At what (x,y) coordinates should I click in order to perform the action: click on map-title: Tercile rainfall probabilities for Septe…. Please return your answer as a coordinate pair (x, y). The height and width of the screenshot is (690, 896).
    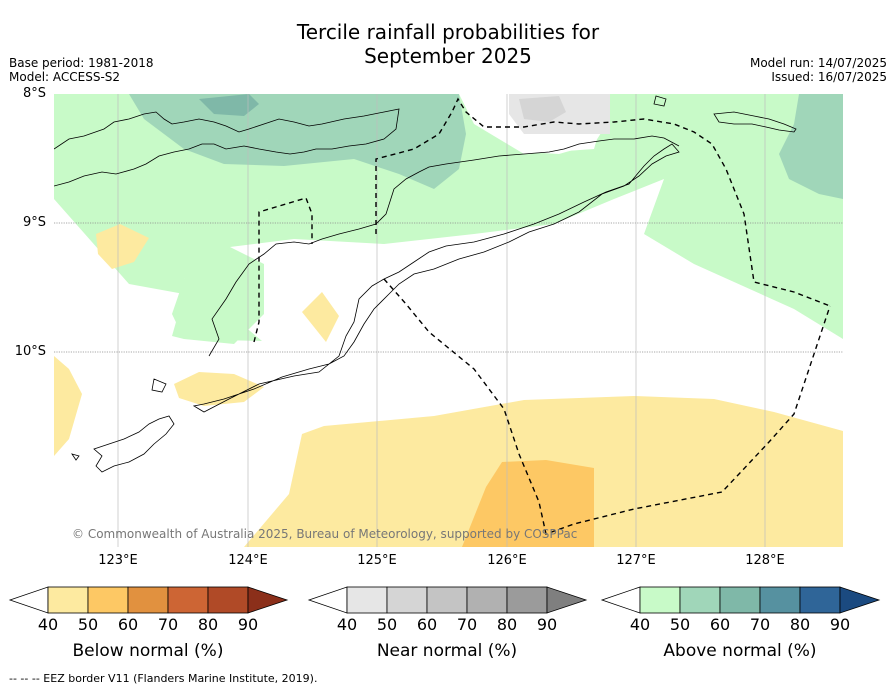
    Looking at the image, I should click on (448, 44).